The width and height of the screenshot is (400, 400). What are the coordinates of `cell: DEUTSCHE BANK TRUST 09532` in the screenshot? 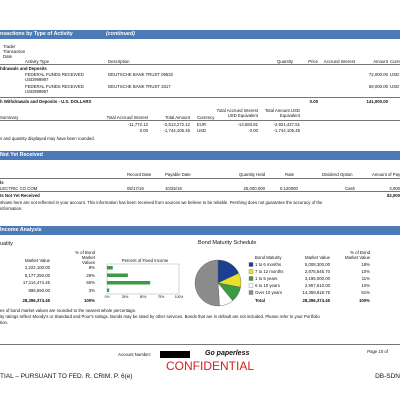 It's located at (141, 74).